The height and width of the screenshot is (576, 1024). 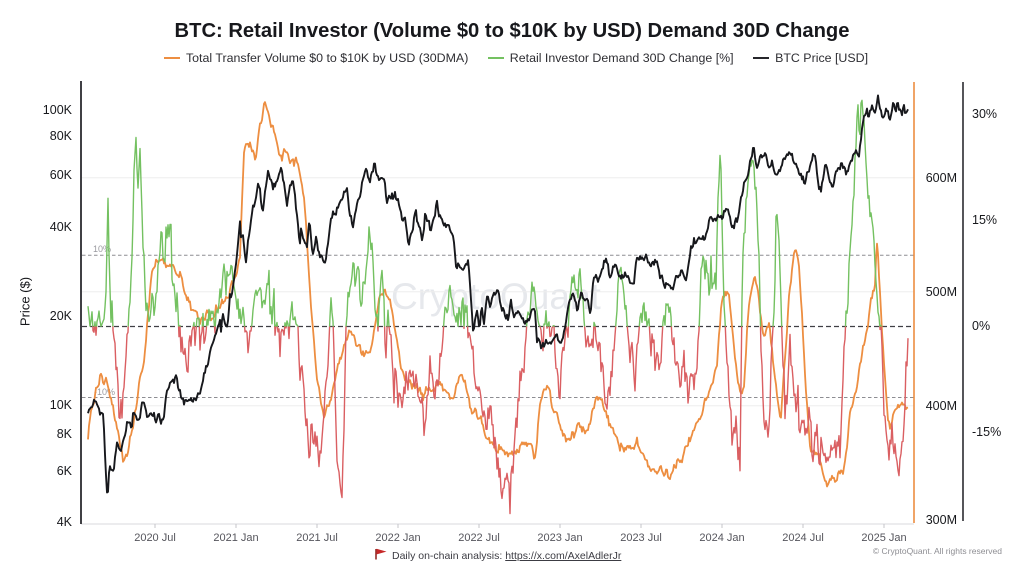 I want to click on svg-text: 500M, so click(x=941, y=292).